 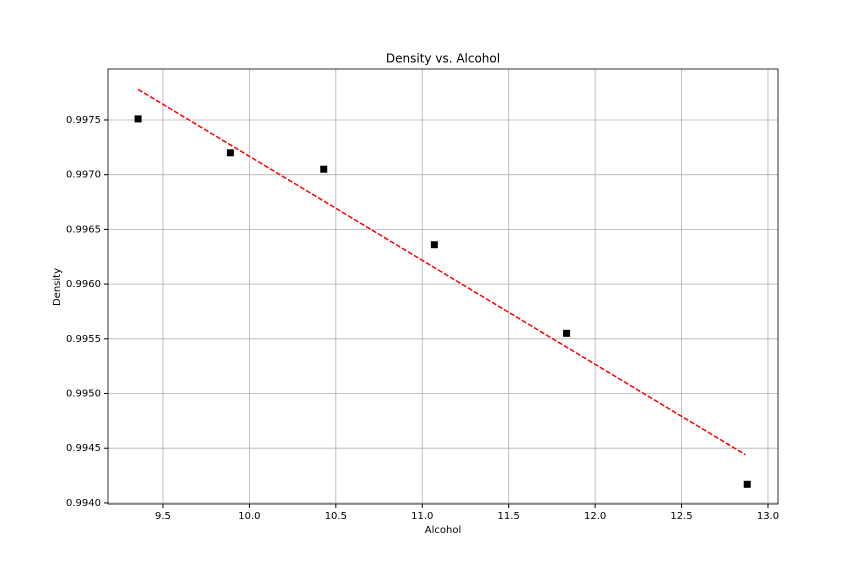 I want to click on y-tick-label: 0.9945, so click(x=83, y=448).